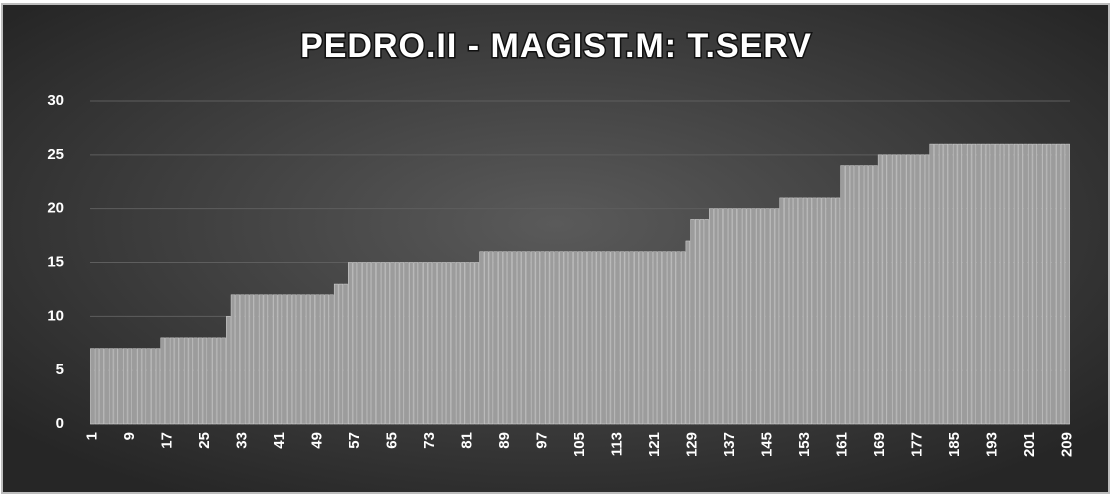  Describe the element at coordinates (879, 444) in the screenshot. I see `x-tick-label: 169` at that location.